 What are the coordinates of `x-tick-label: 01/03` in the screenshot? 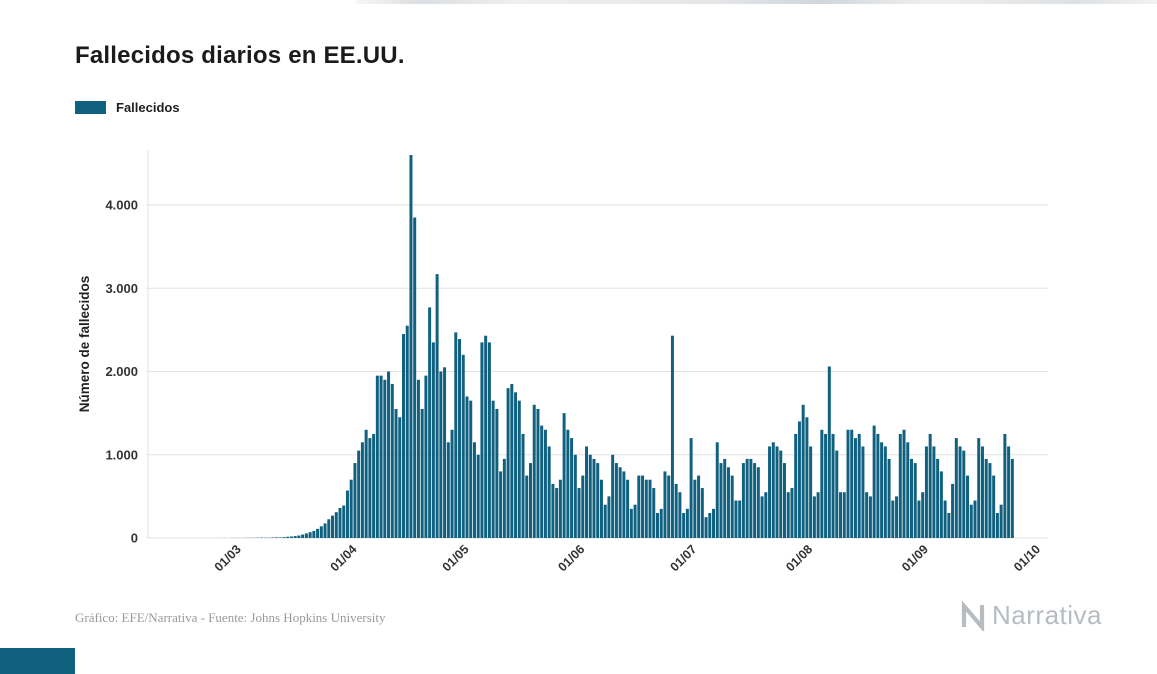 It's located at (228, 558).